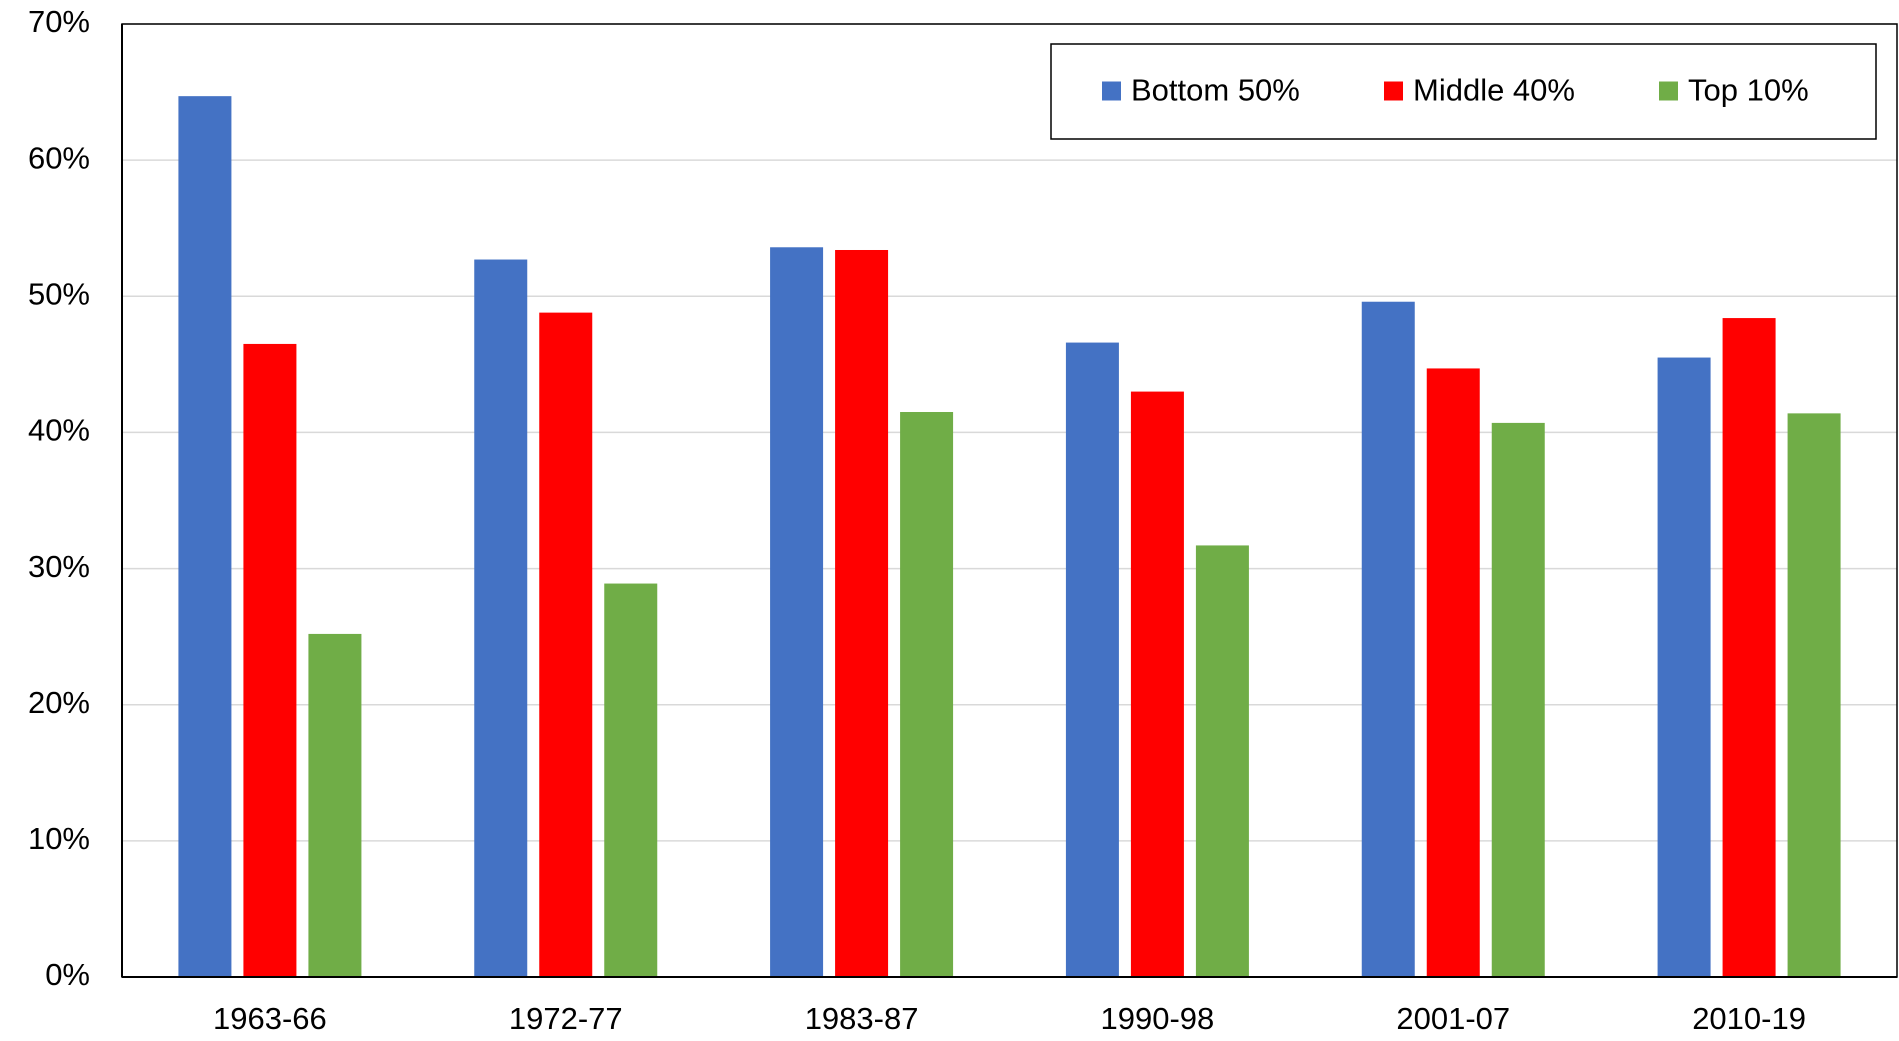 This screenshot has width=1899, height=1041. Describe the element at coordinates (270, 1018) in the screenshot. I see `x-tick-label: 1963-66` at that location.